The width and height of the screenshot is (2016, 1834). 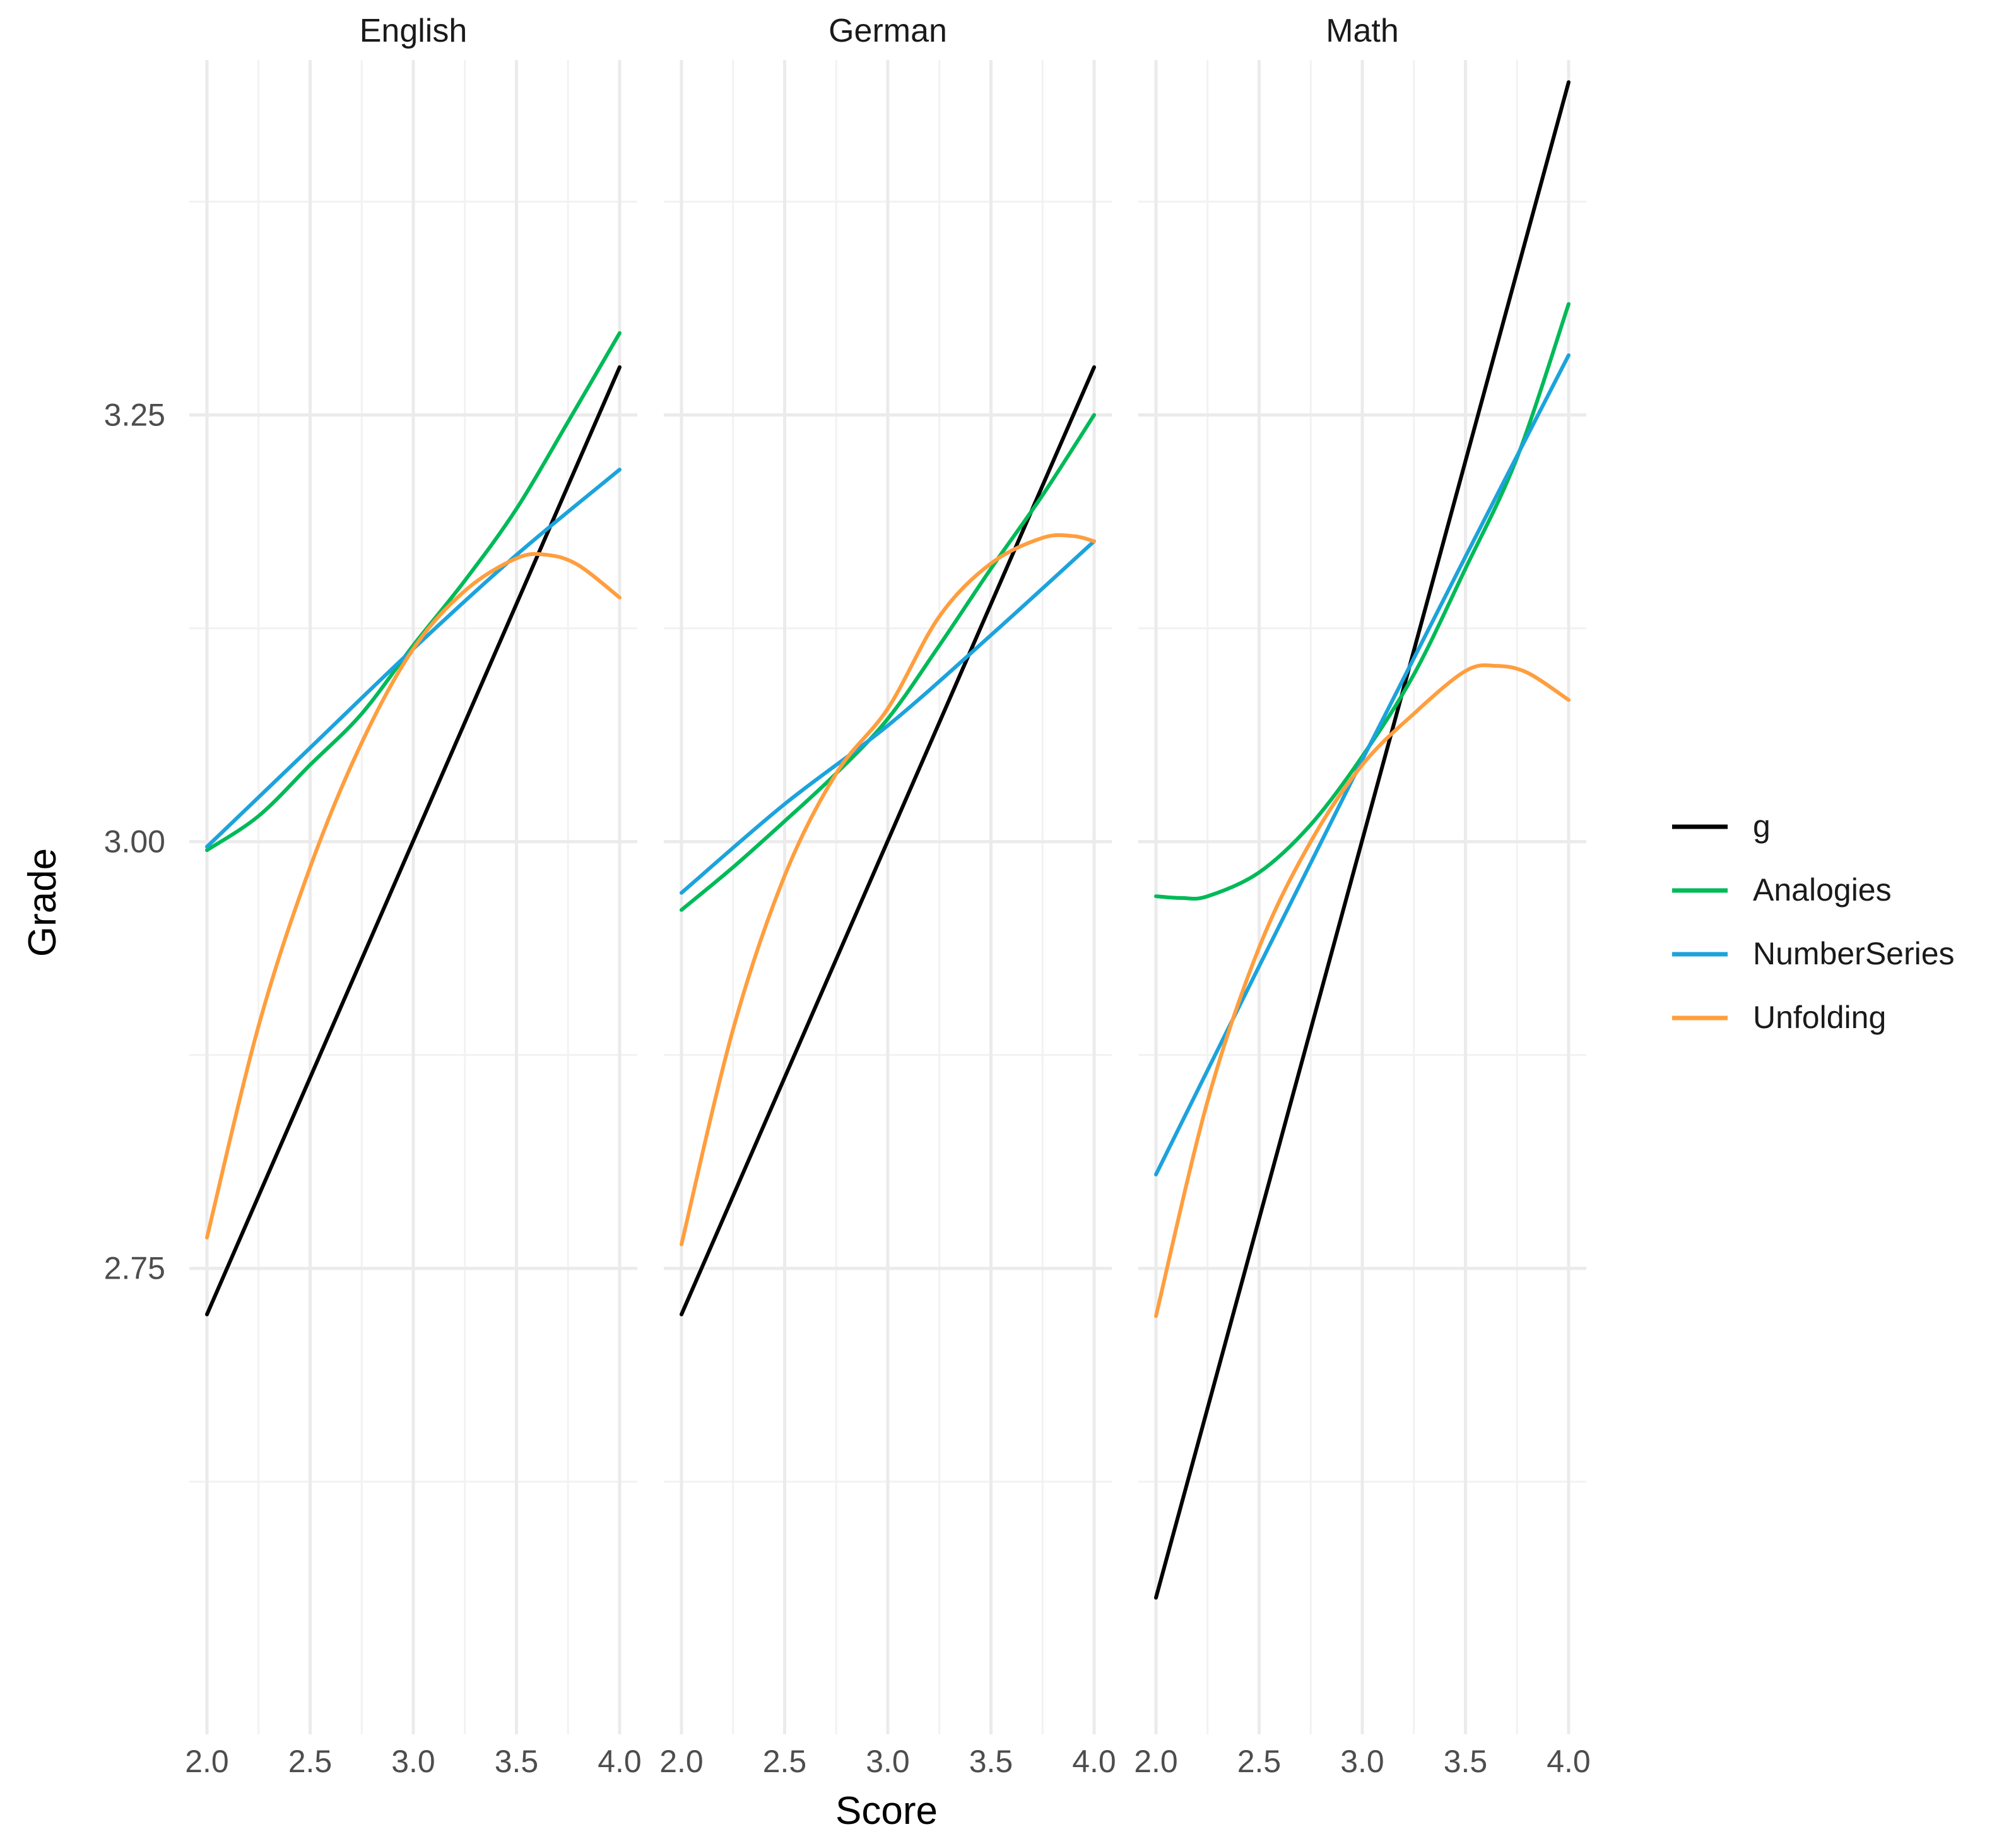 What do you see at coordinates (1569, 1761) in the screenshot?
I see `x-tick-label-math-4: 4.0` at bounding box center [1569, 1761].